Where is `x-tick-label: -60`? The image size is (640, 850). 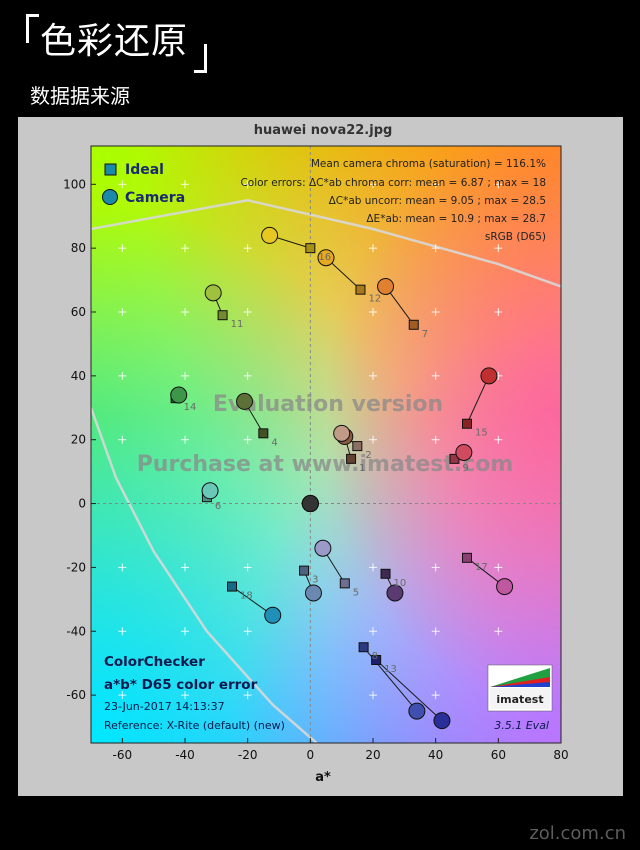
x-tick-label: -60 is located at coordinates (123, 755).